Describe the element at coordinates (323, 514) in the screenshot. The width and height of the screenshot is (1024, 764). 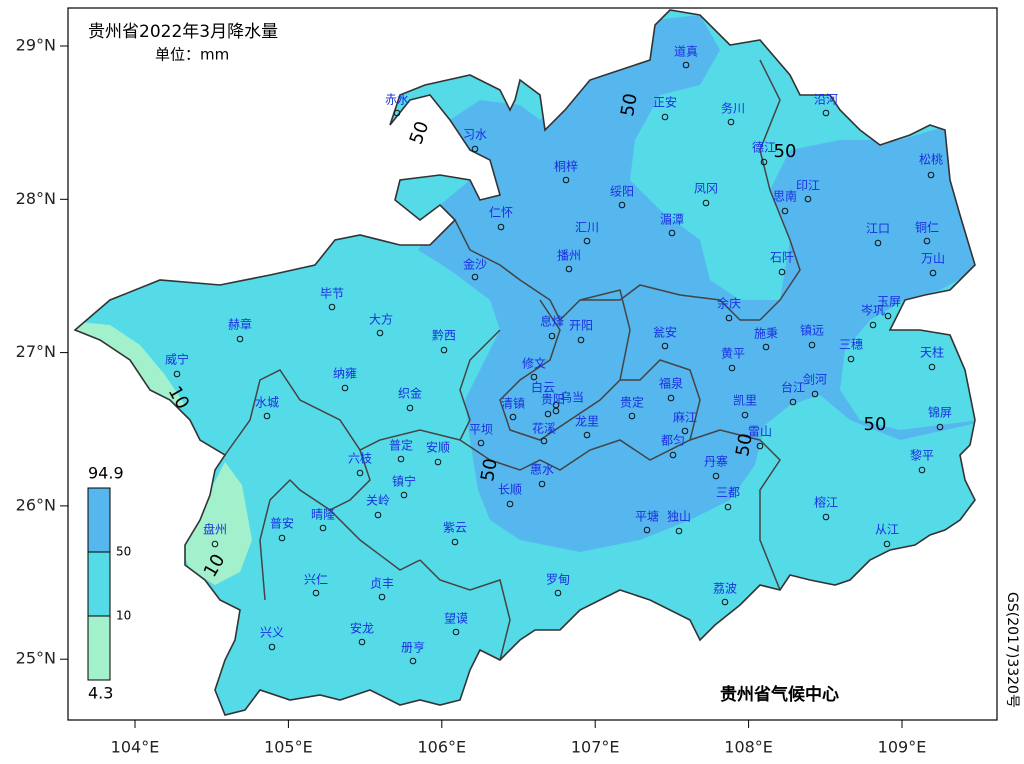
I see `station-label: 晴隆` at that location.